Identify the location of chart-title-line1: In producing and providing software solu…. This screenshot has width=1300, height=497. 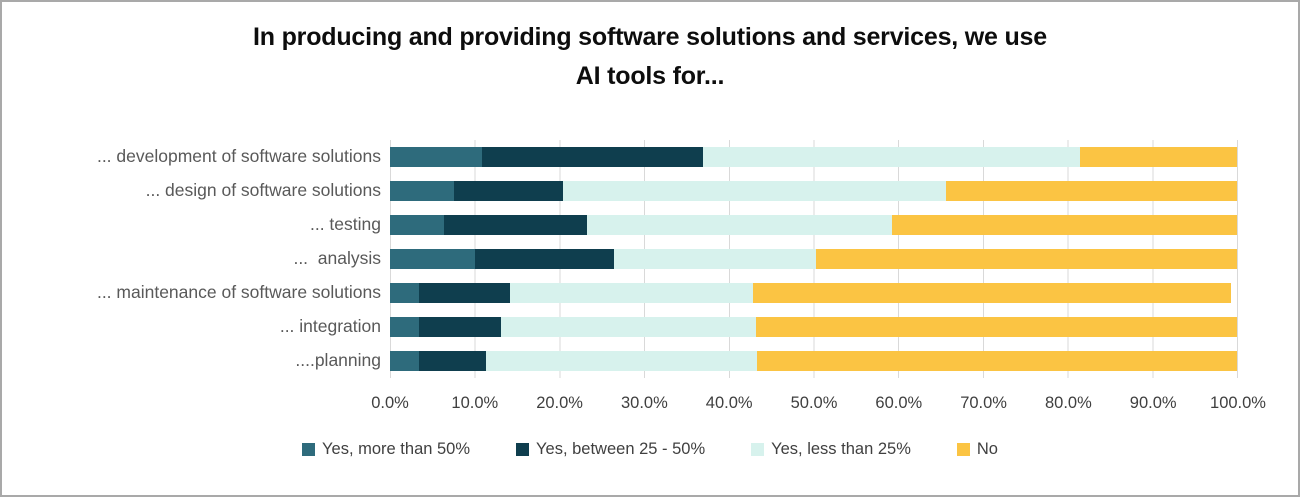
(650, 37).